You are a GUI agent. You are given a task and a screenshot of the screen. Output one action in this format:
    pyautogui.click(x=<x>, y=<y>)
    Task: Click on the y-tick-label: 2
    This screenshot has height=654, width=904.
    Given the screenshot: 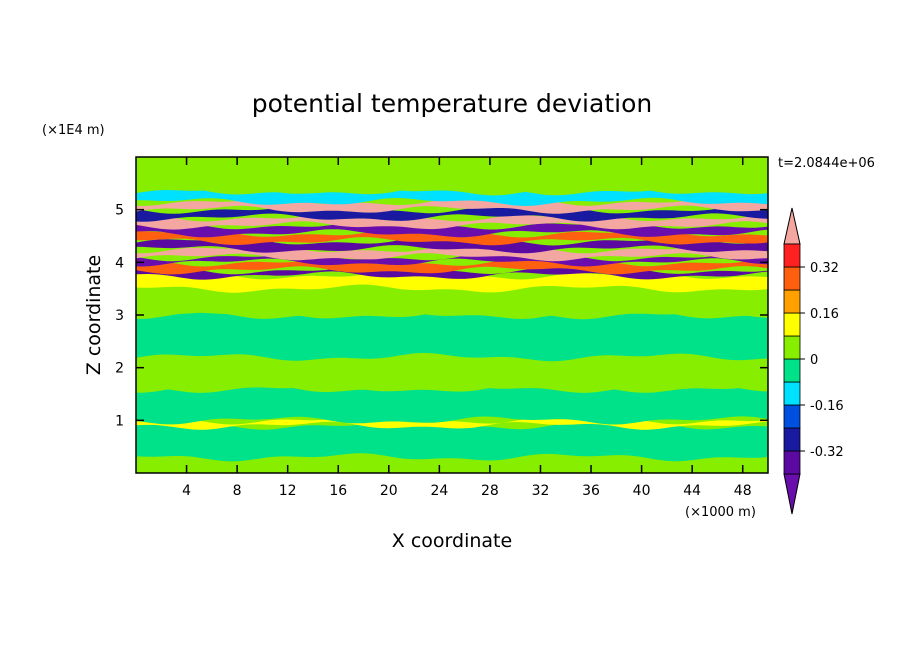 What is the action you would take?
    pyautogui.click(x=119, y=369)
    